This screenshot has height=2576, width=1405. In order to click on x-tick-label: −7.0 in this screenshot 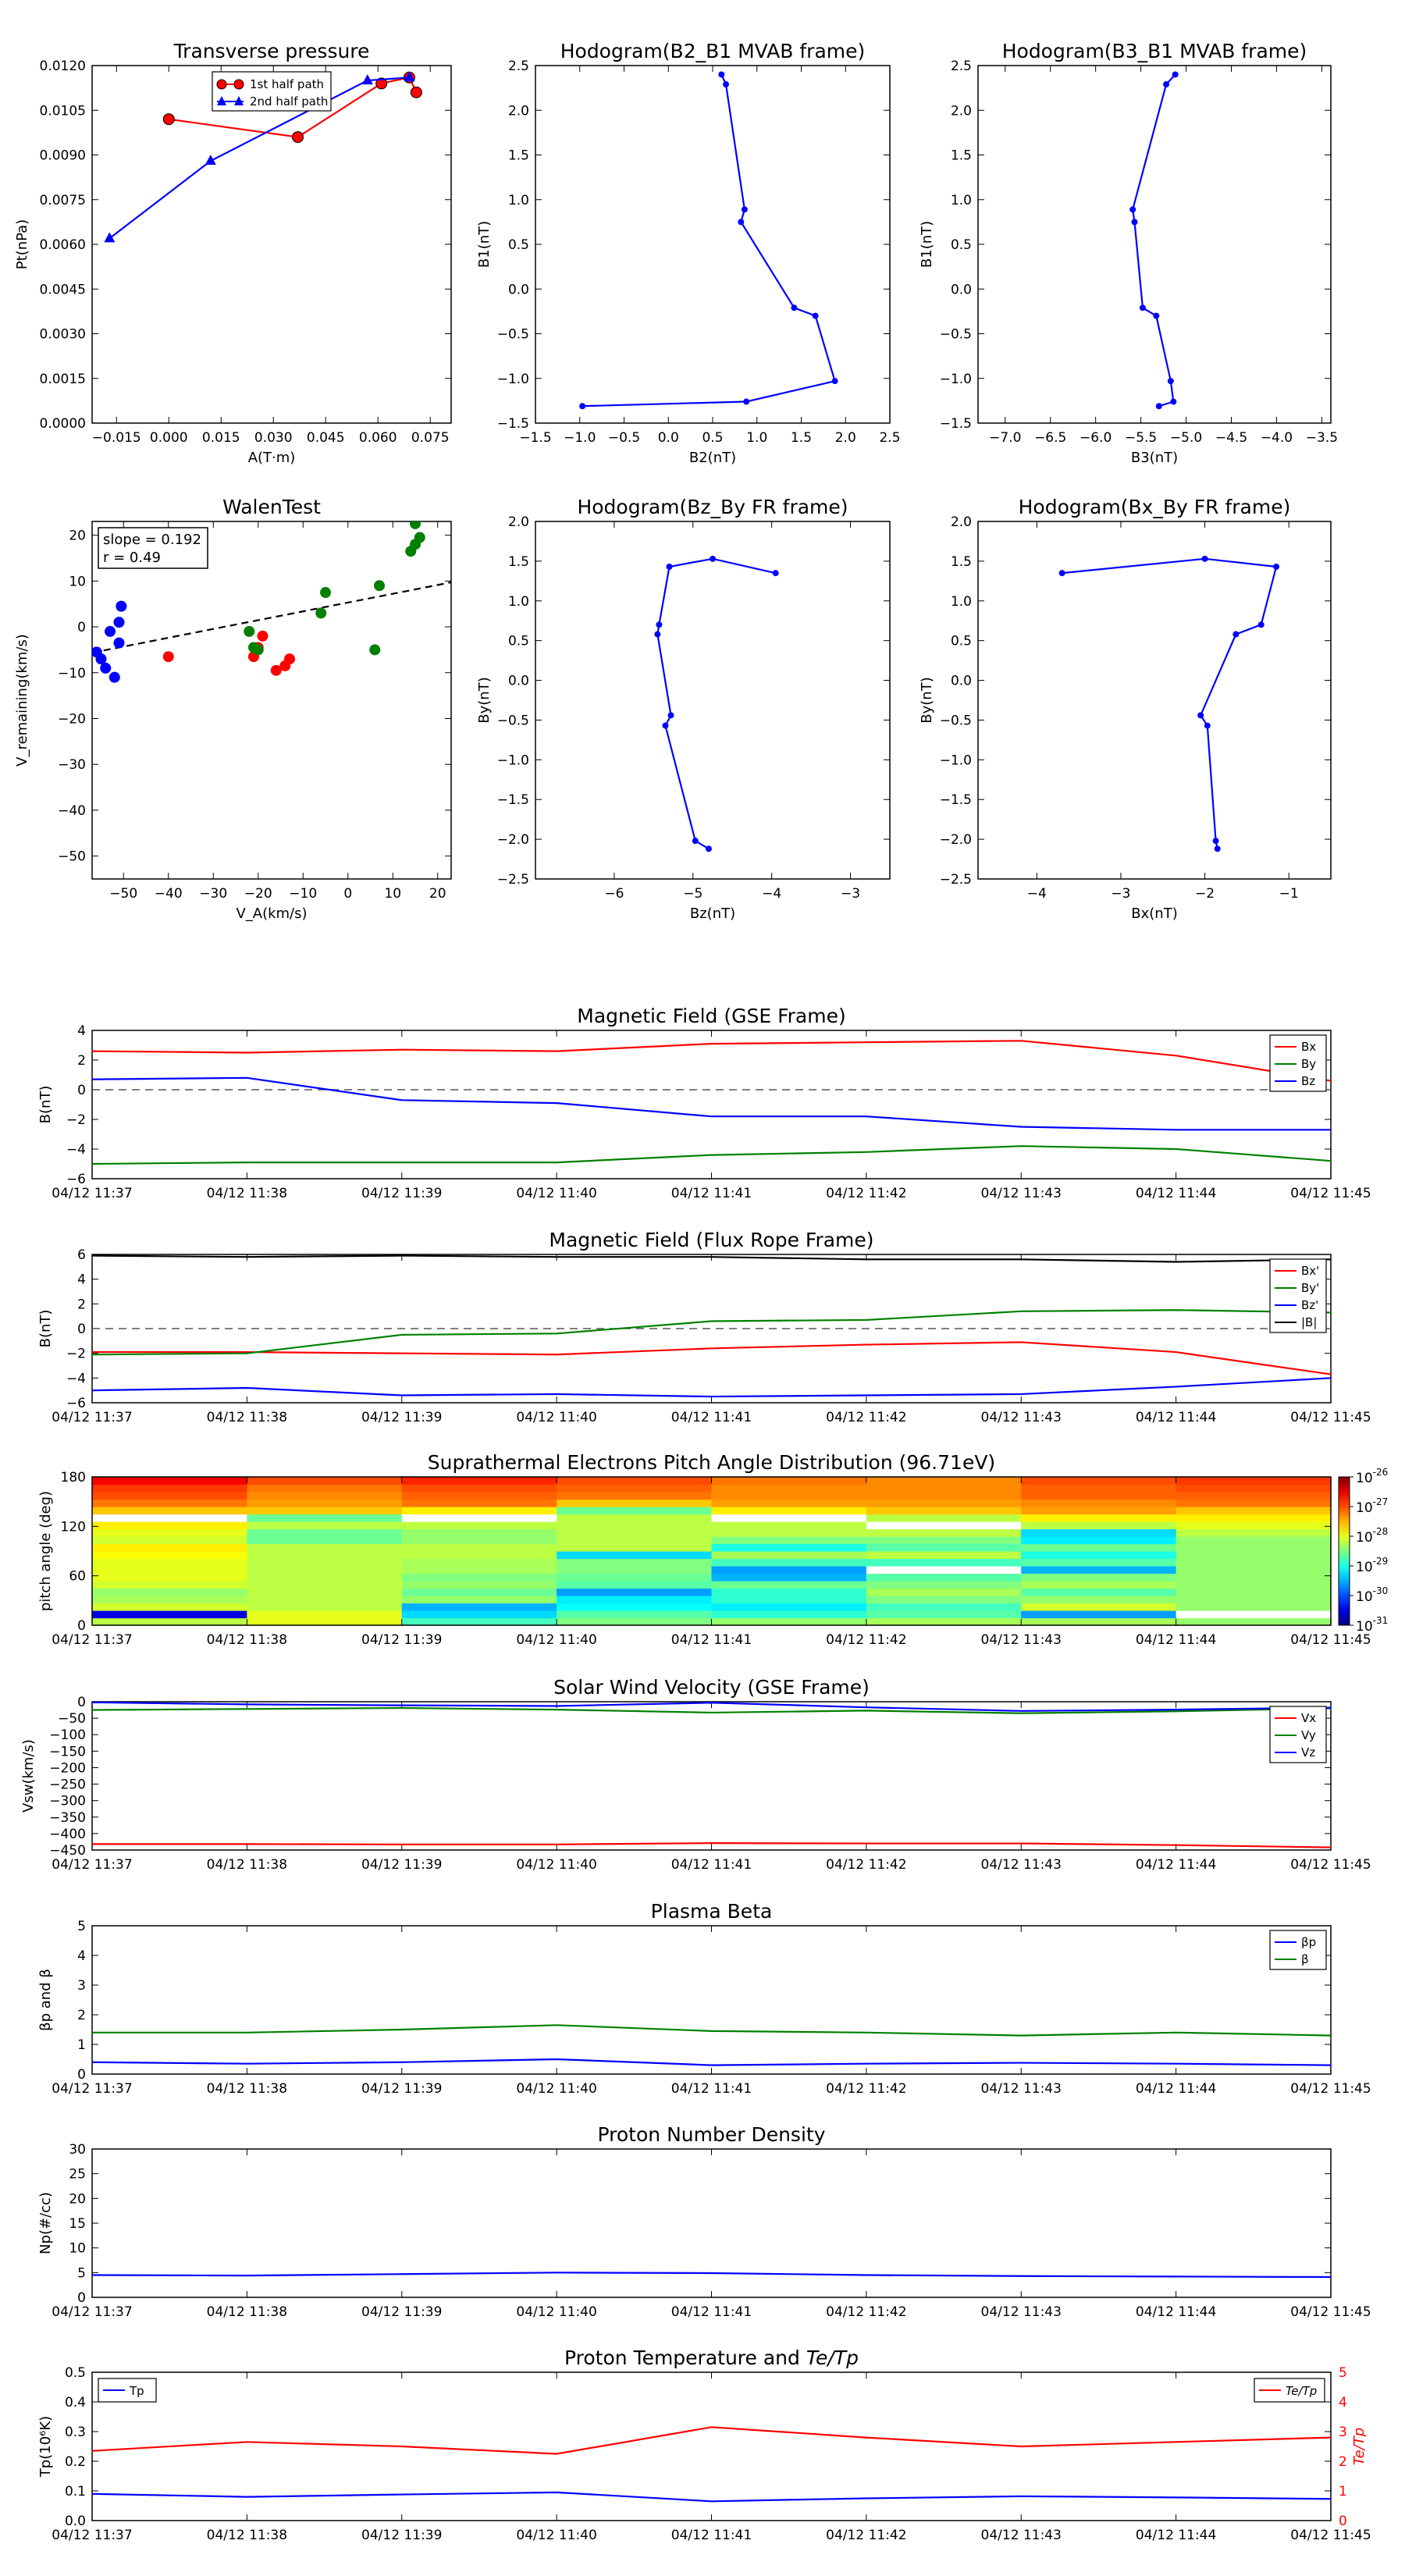, I will do `click(1005, 438)`.